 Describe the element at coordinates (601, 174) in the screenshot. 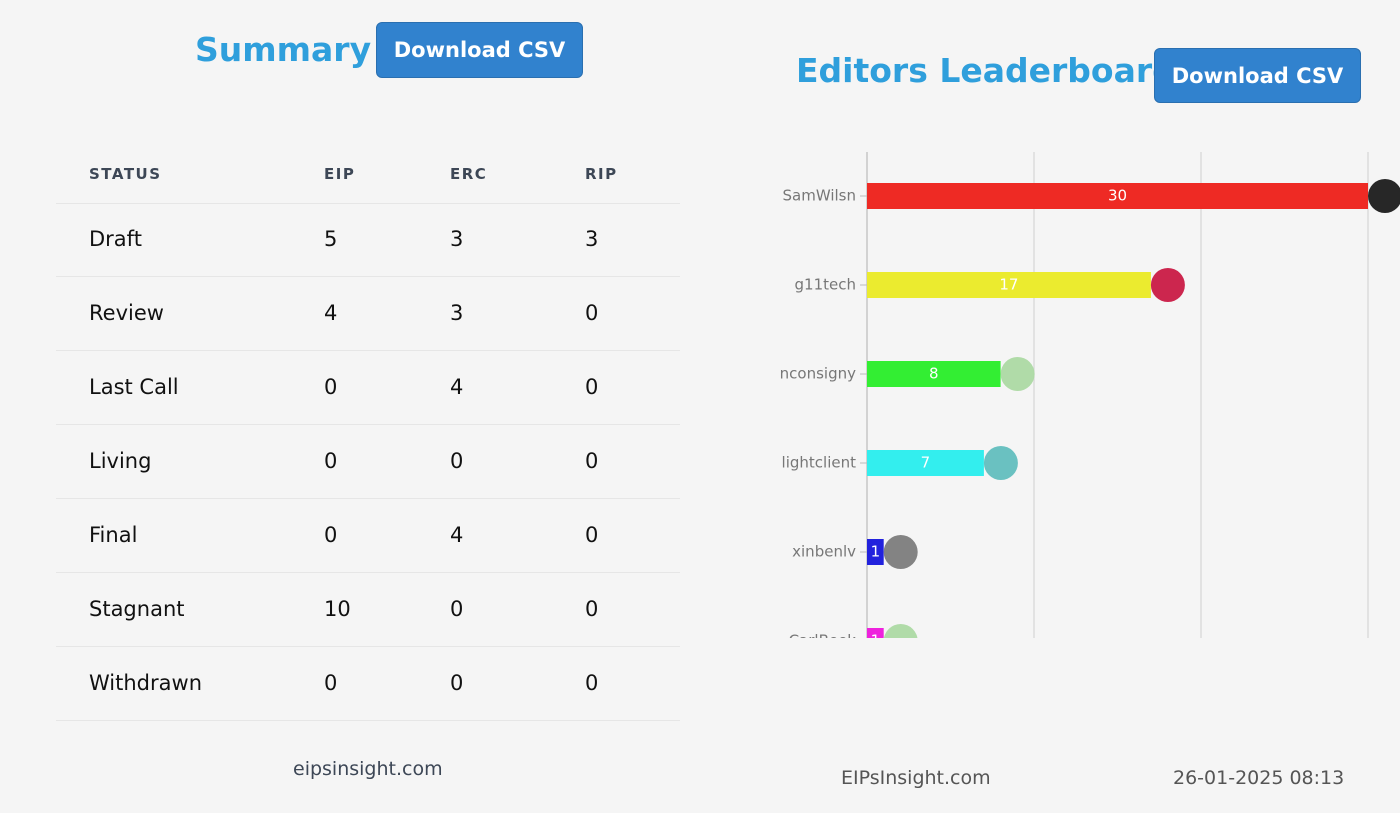

I see `column-header: RIP` at that location.